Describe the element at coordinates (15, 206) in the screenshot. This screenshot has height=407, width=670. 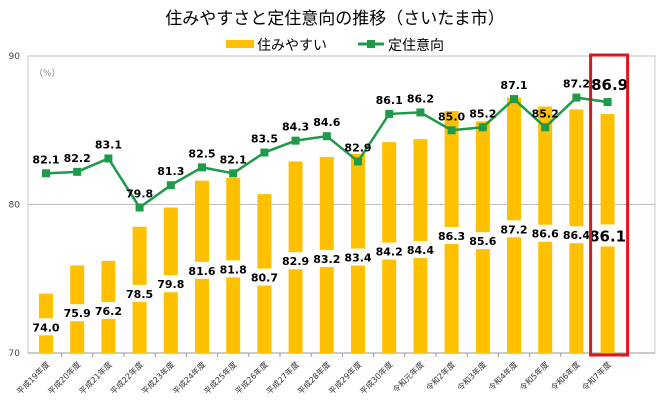
I see `y-tick-label: 80` at that location.